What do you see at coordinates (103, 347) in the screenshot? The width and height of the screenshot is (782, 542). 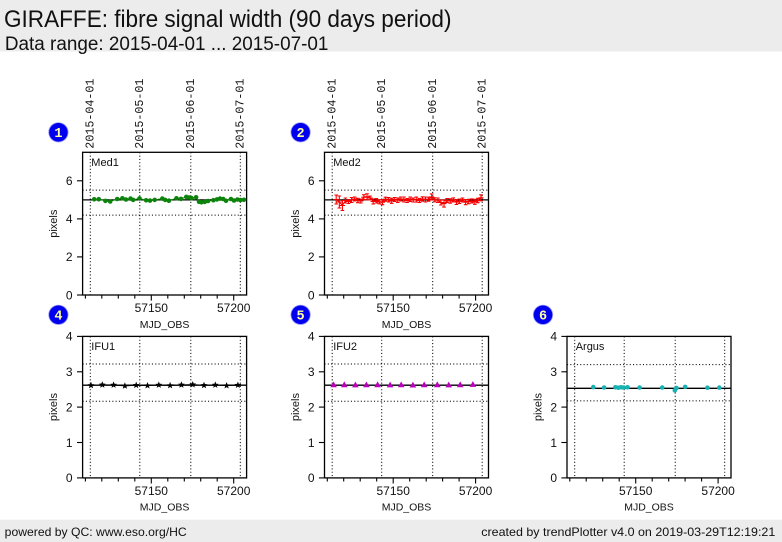 I see `svg-text: IFU1` at bounding box center [103, 347].